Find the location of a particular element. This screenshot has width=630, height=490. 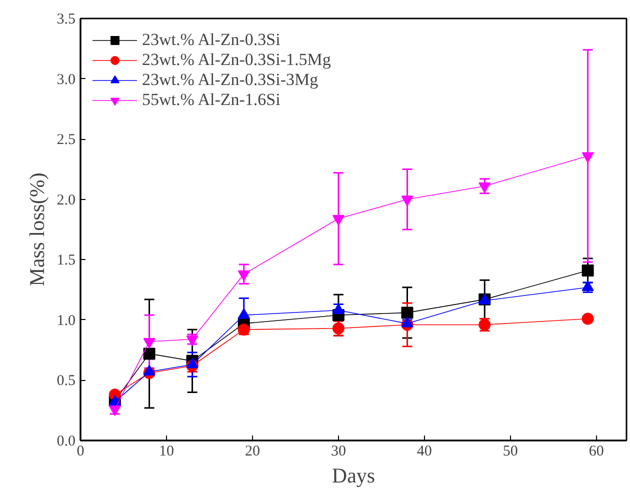

legend-label: 23wt.% Al-Zn-0.3Si-3Mg is located at coordinates (230, 80).